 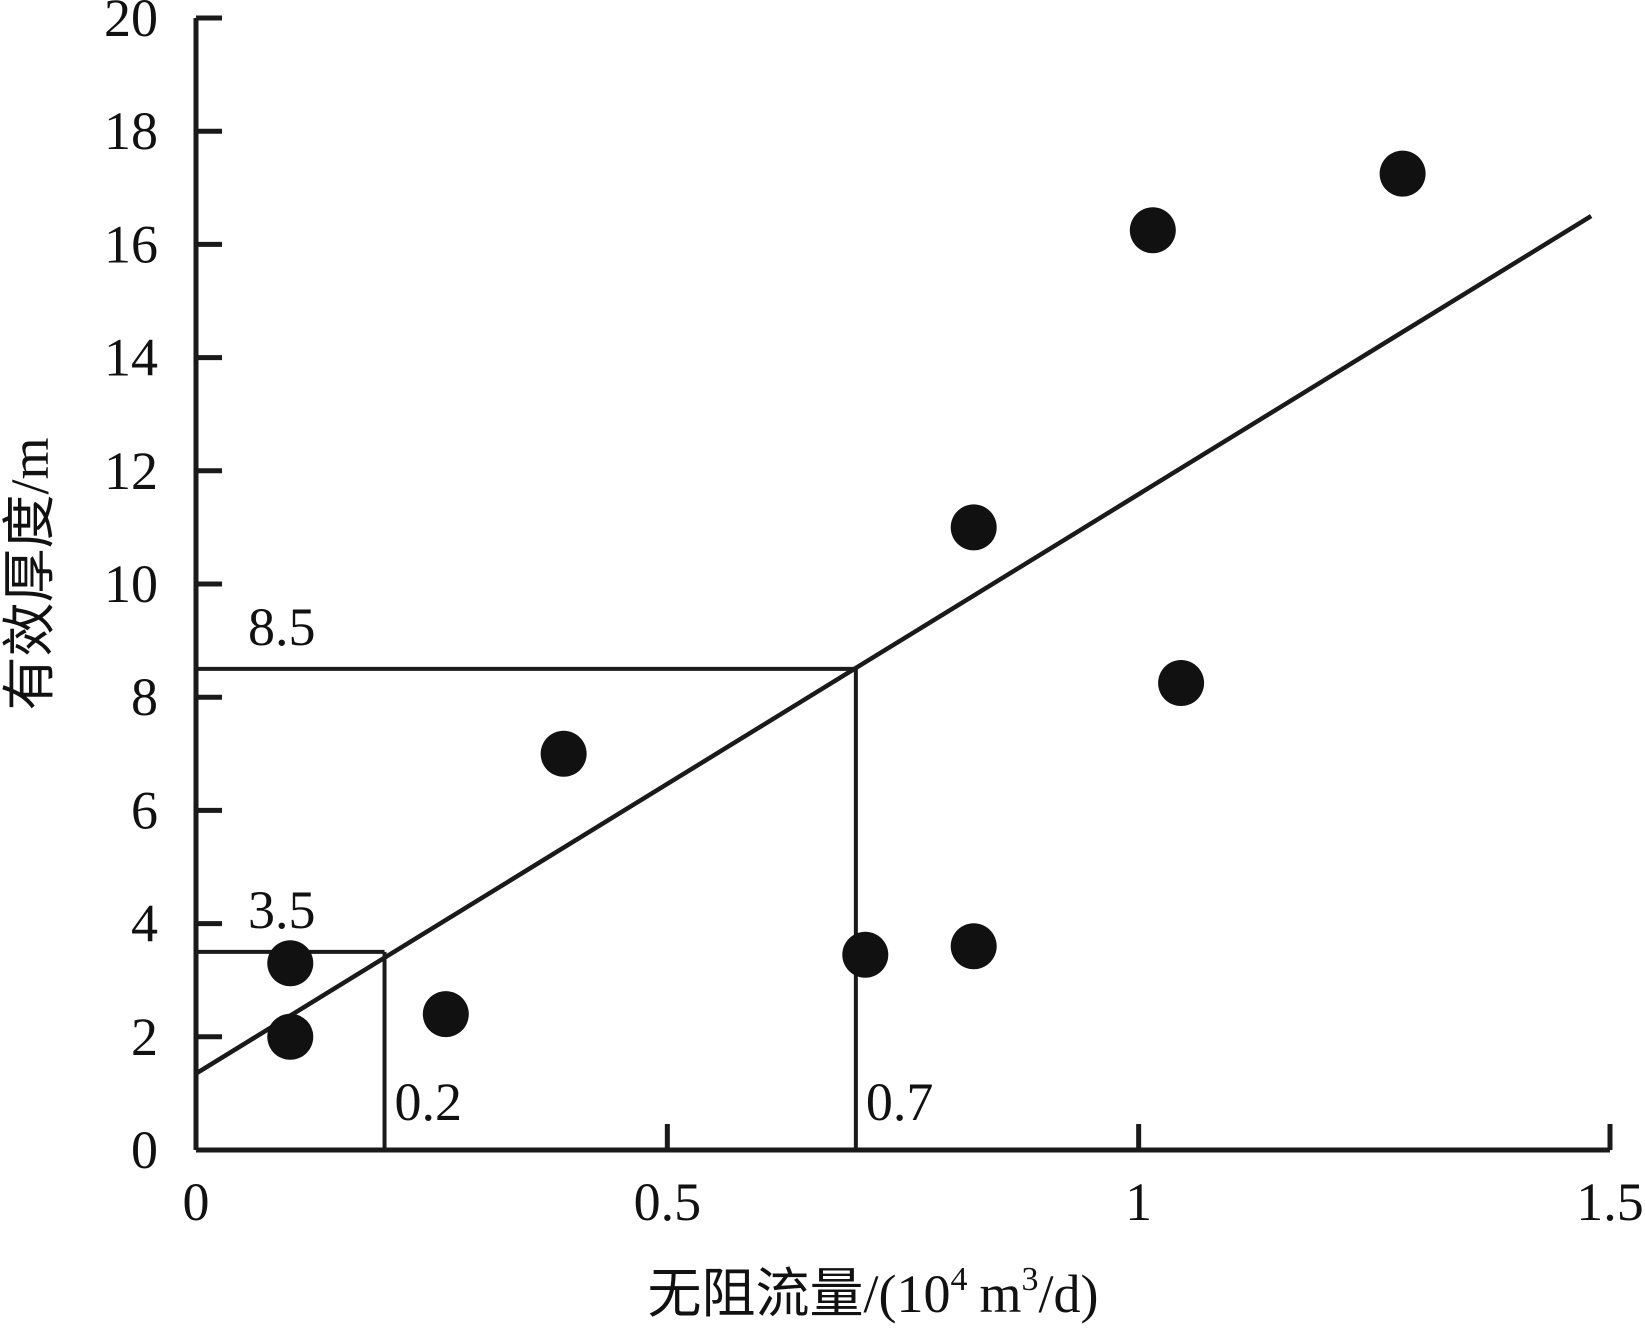 I want to click on x-axis-title-unit: m, so click(x=1000, y=1294).